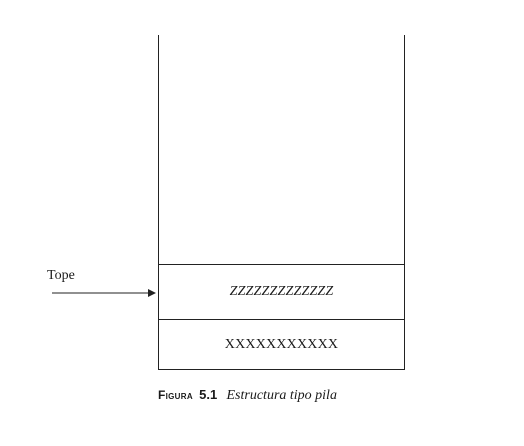 The height and width of the screenshot is (446, 524). What do you see at coordinates (158, 202) in the screenshot?
I see `stack-left-wall` at bounding box center [158, 202].